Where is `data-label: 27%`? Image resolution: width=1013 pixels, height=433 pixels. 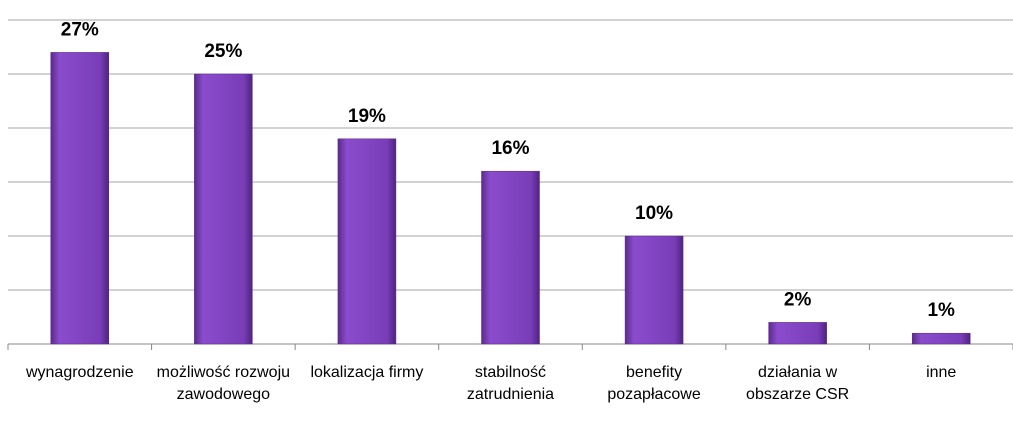 data-label: 27% is located at coordinates (80, 29).